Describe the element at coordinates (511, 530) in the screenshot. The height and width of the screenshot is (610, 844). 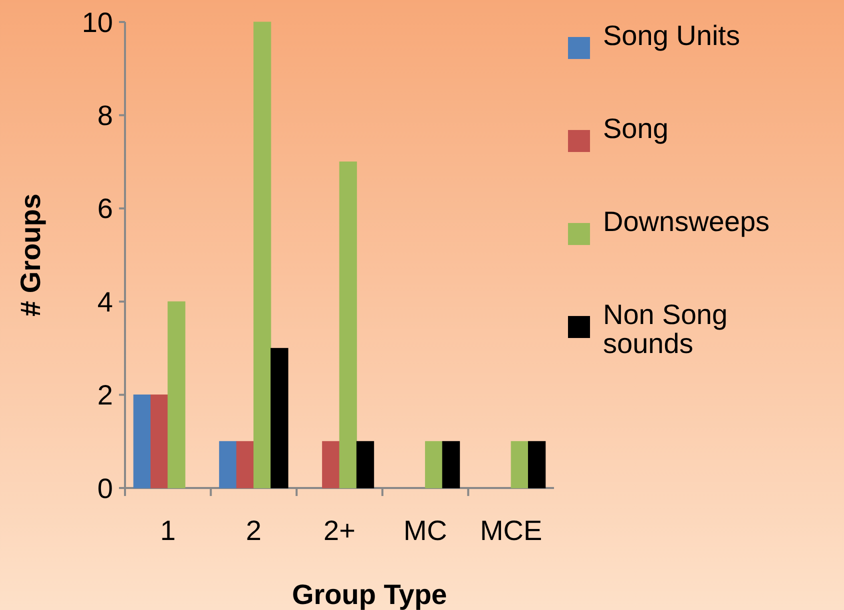
I see `x-tick-label: MCE` at that location.